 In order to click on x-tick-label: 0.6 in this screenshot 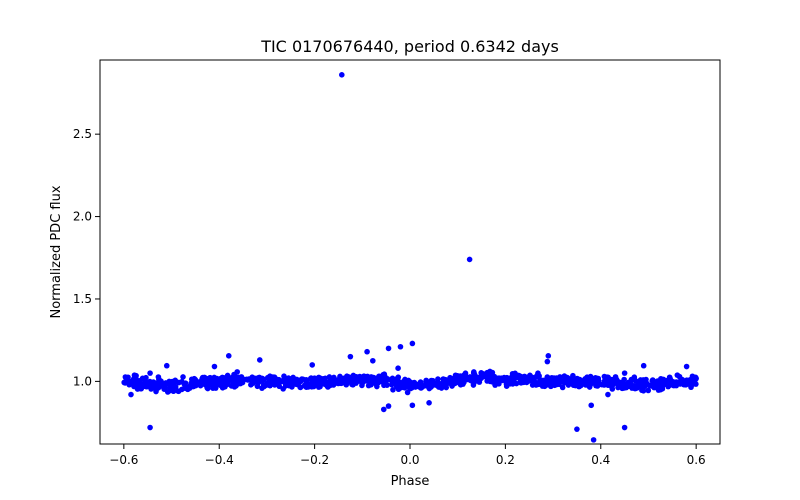, I will do `click(696, 460)`.